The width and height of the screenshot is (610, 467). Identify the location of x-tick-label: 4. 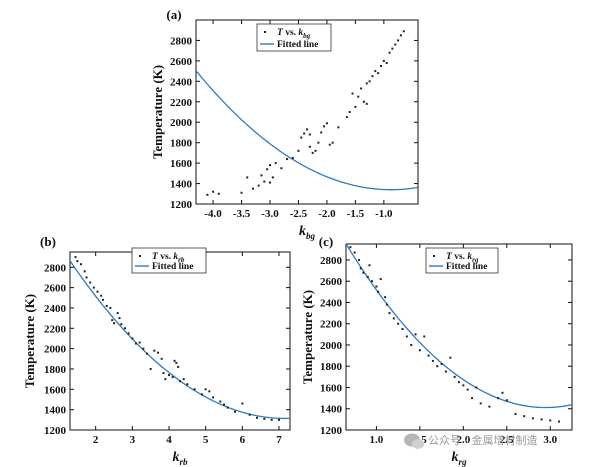
(169, 440).